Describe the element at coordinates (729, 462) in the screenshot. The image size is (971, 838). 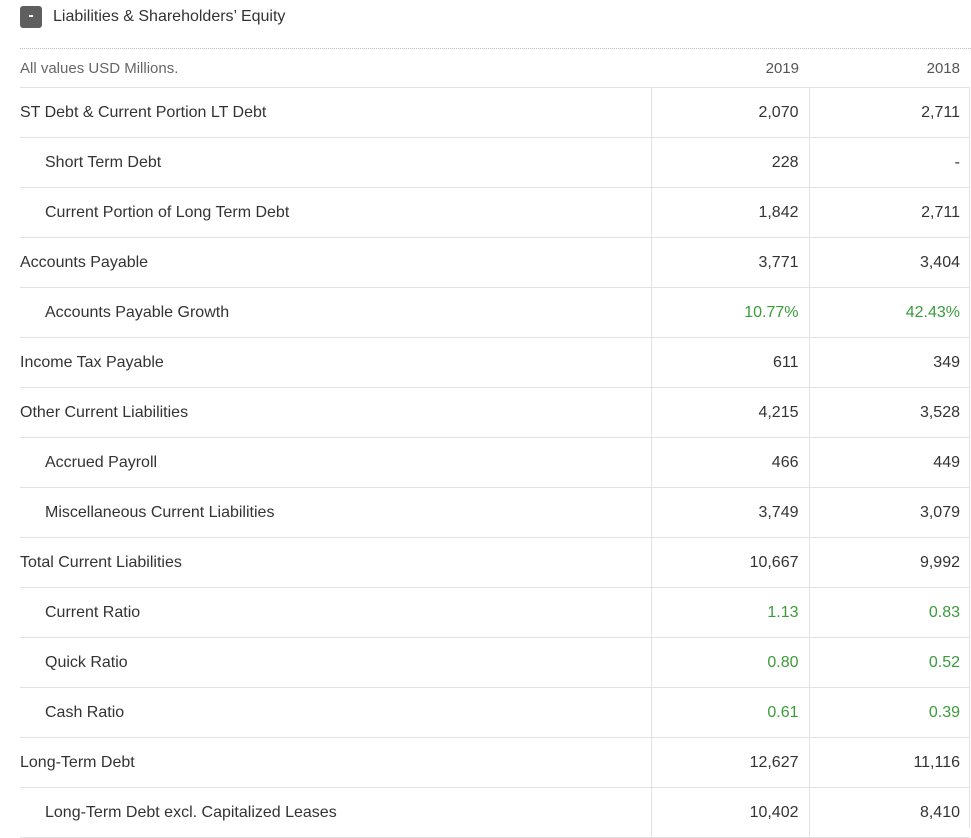
I see `value-2019: 466` at that location.